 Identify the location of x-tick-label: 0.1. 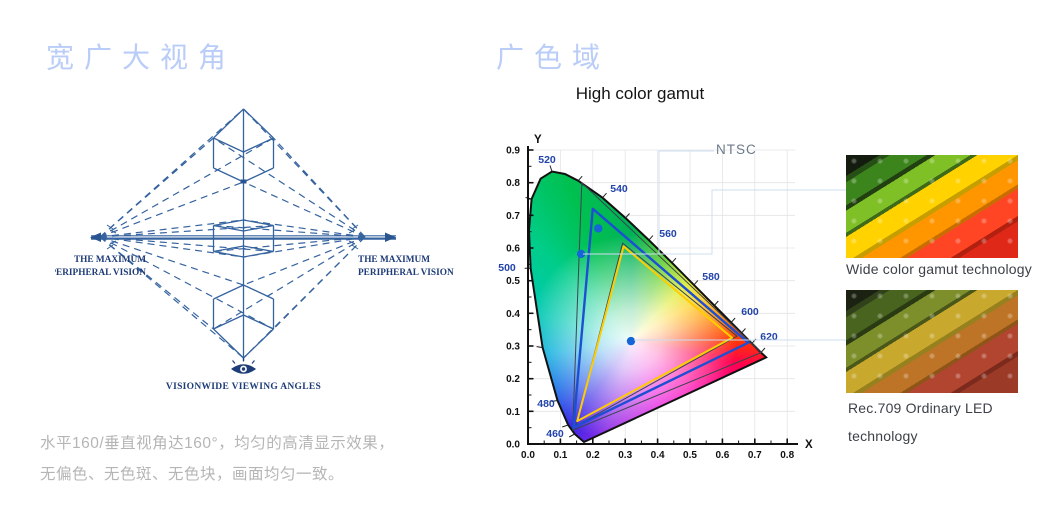
(560, 455).